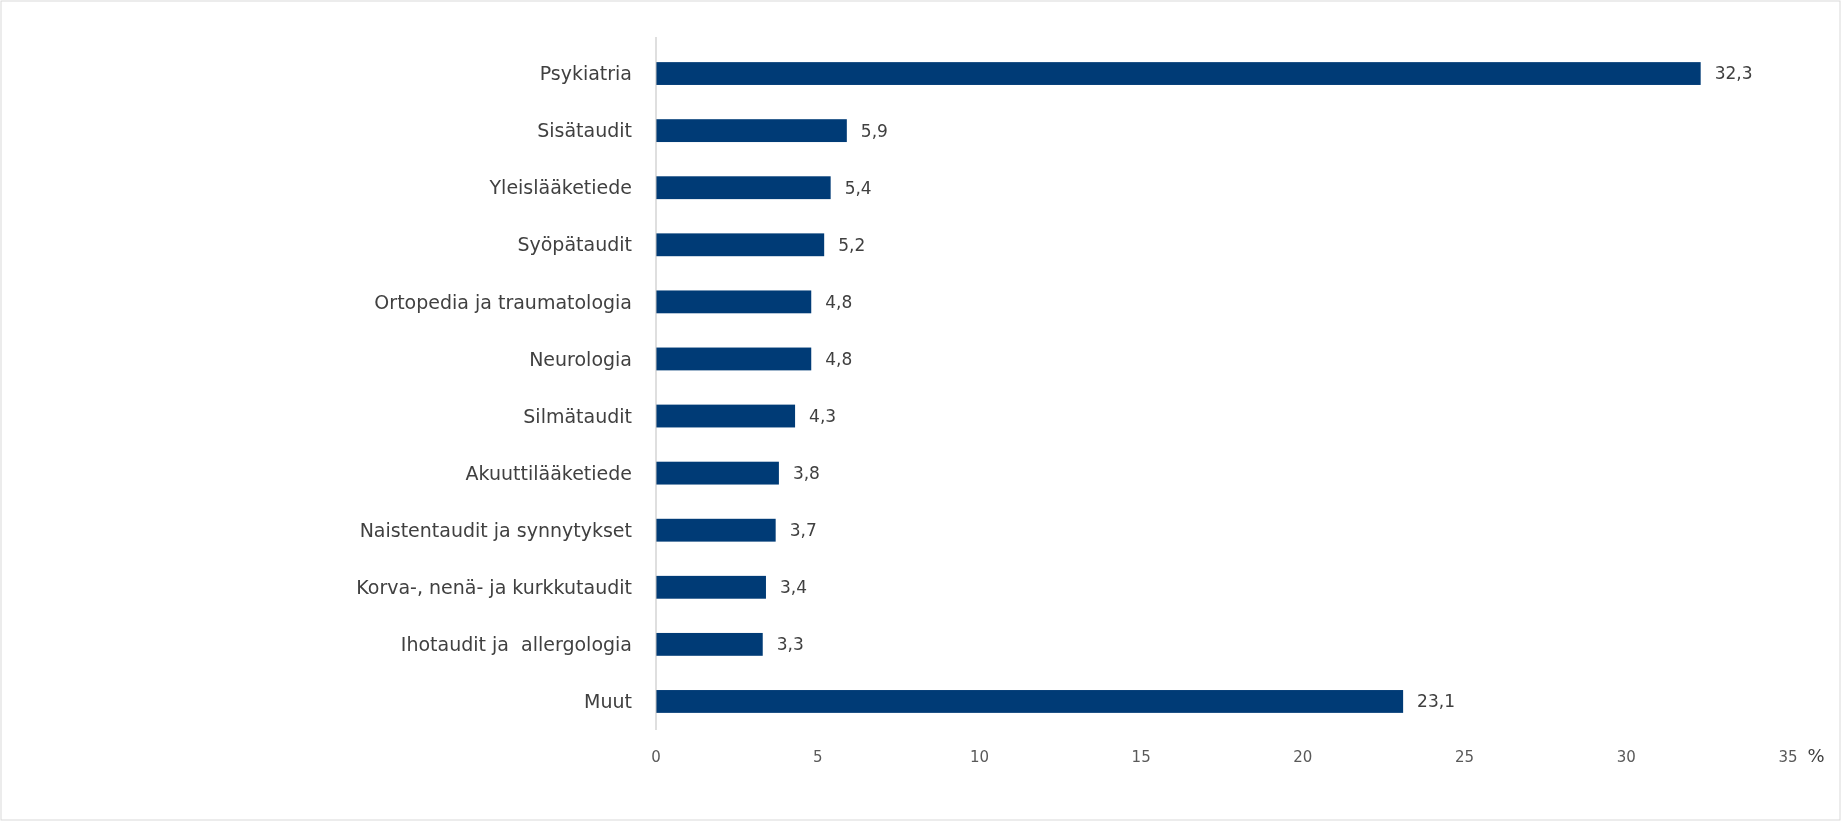 The width and height of the screenshot is (1841, 821). I want to click on x-tick-label: 30, so click(1626, 757).